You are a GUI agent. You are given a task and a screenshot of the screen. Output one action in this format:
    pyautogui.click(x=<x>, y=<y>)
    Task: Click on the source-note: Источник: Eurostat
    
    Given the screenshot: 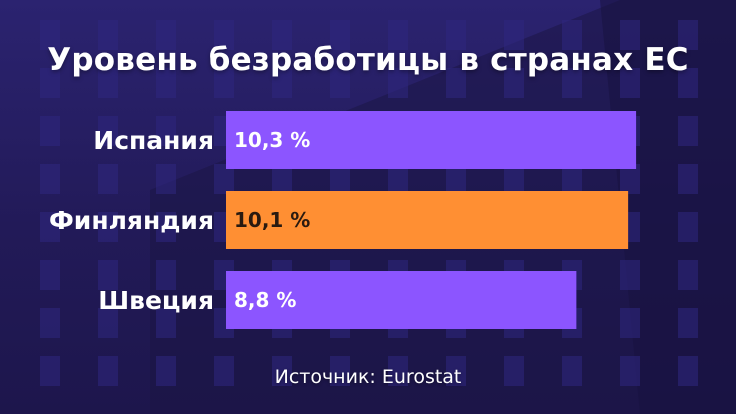 What is the action you would take?
    pyautogui.click(x=368, y=377)
    